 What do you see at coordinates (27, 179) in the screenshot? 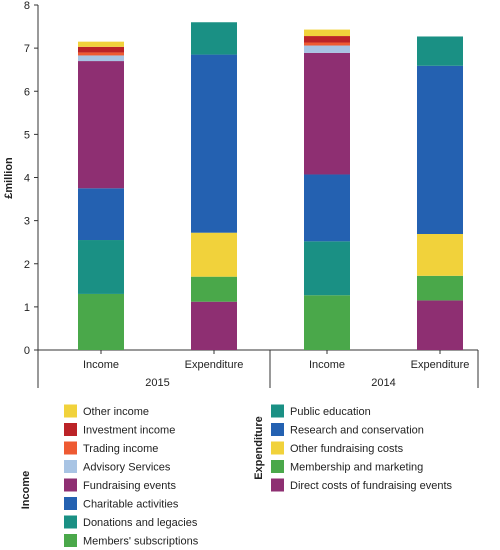
I see `y-tick-label: 4` at bounding box center [27, 179].